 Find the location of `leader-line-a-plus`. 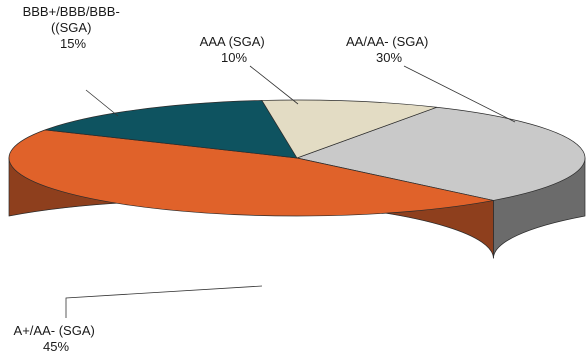

leader-line-a-plus is located at coordinates (164, 301).